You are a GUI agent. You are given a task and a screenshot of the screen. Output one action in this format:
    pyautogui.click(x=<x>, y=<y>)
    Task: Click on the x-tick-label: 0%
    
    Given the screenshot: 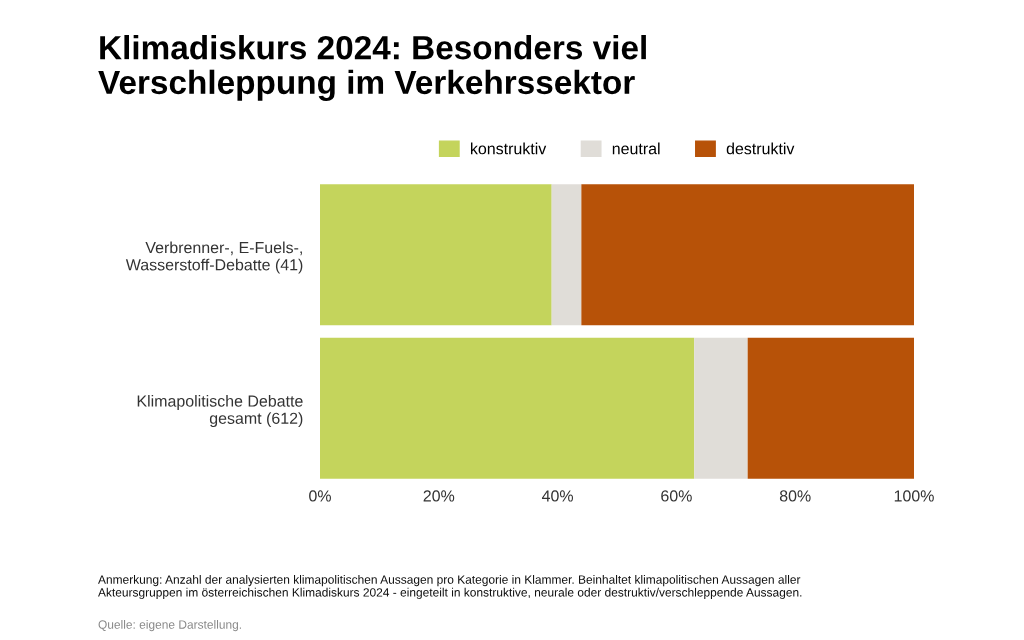 What is the action you would take?
    pyautogui.click(x=320, y=496)
    